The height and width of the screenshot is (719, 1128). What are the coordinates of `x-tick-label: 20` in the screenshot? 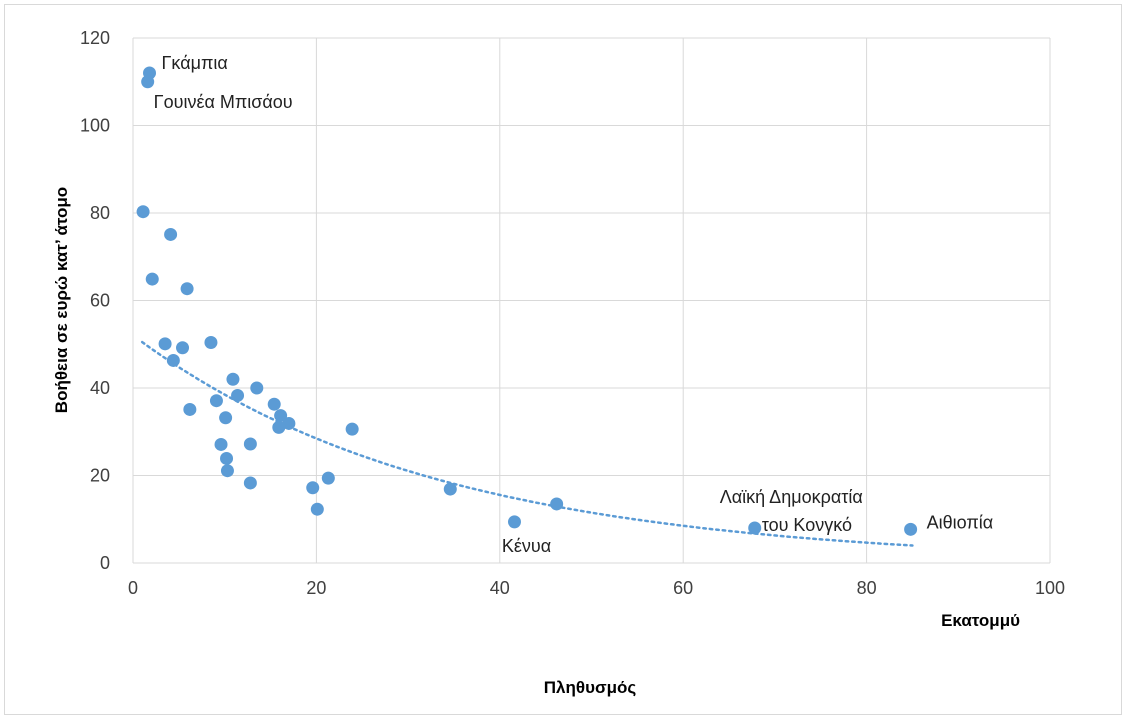 It's located at (316, 588).